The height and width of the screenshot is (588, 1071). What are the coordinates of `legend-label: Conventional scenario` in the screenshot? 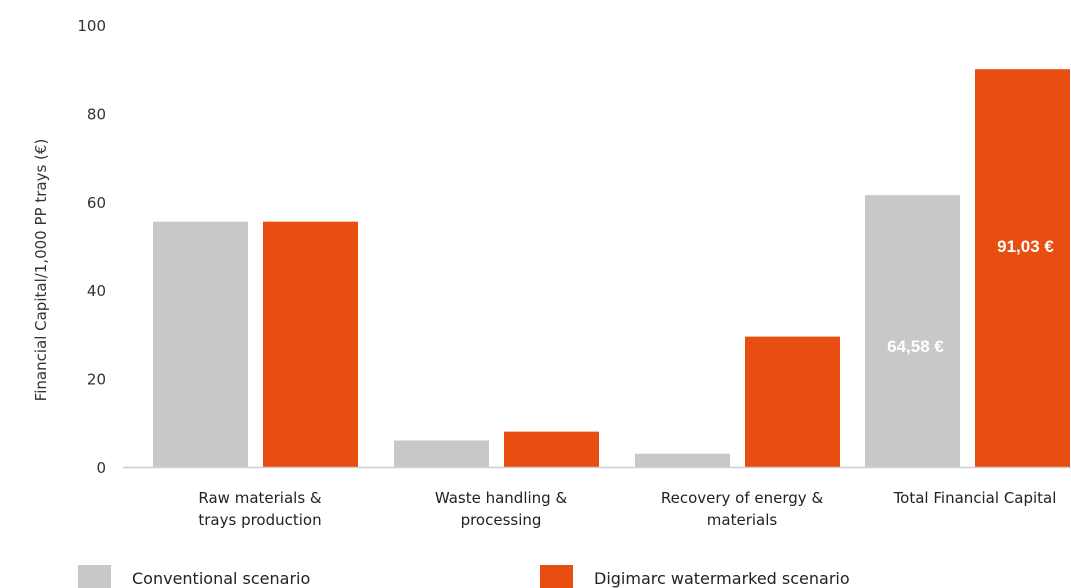 It's located at (221, 578).